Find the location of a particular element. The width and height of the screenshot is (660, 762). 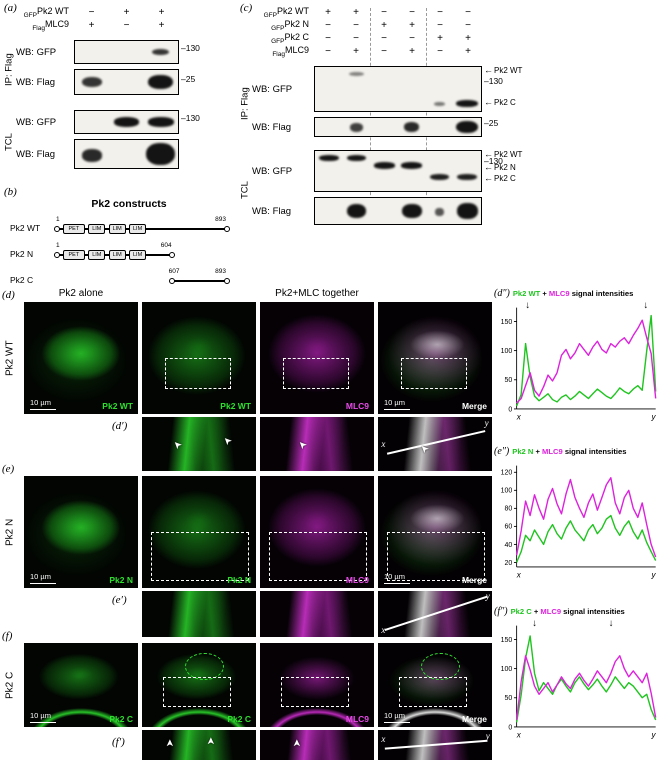

chart-title-part: Pk2 N is located at coordinates (523, 451).